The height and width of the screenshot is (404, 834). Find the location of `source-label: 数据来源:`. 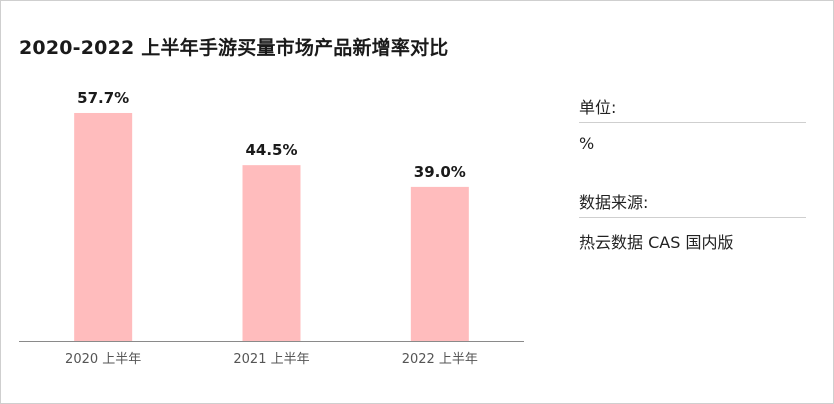

source-label: 数据来源: is located at coordinates (614, 202).